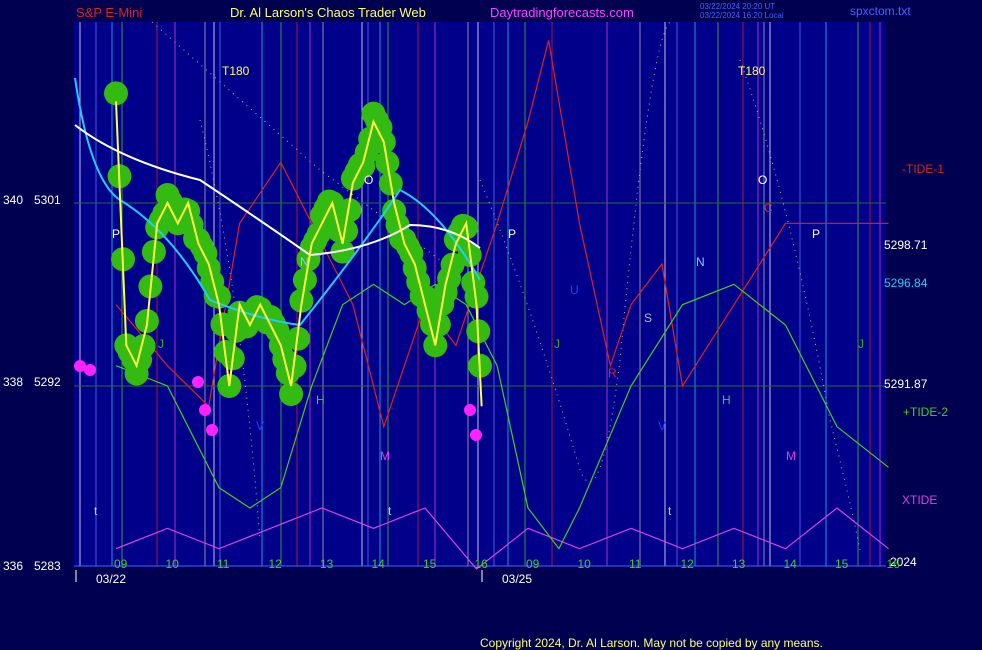 The image size is (982, 650). What do you see at coordinates (919, 500) in the screenshot?
I see `xtide-label: XTIDE` at bounding box center [919, 500].